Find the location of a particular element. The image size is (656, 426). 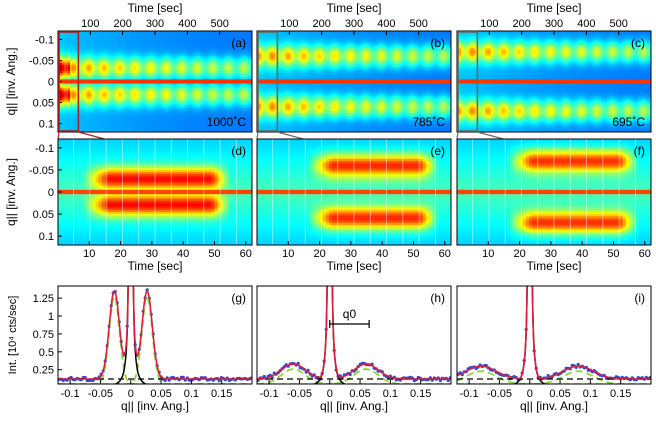

y-axis-label: q|| [inv. Ang.] is located at coordinates (11, 81).